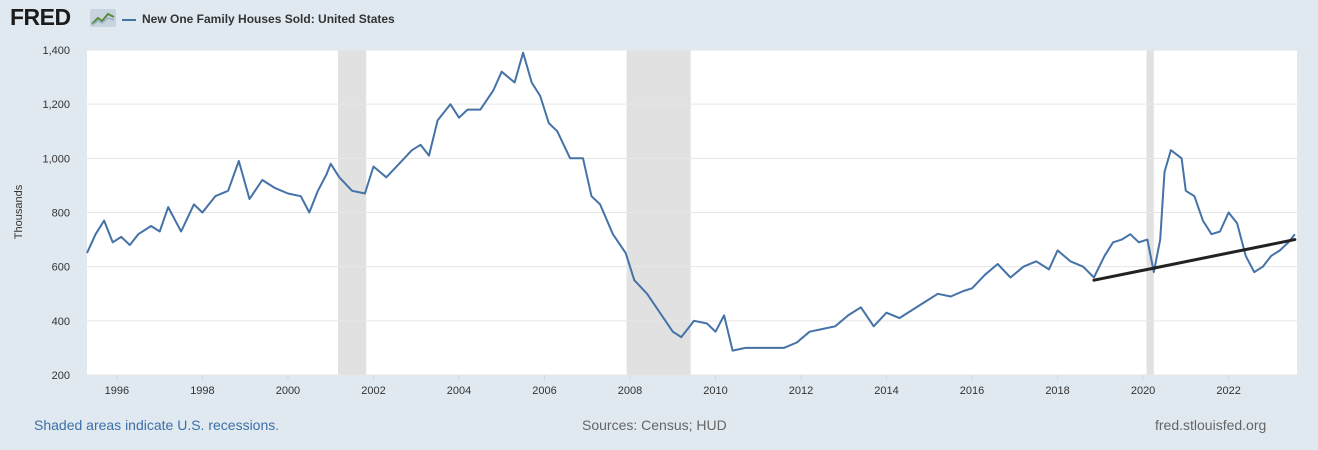  I want to click on x-tick-label: 2006, so click(544, 391).